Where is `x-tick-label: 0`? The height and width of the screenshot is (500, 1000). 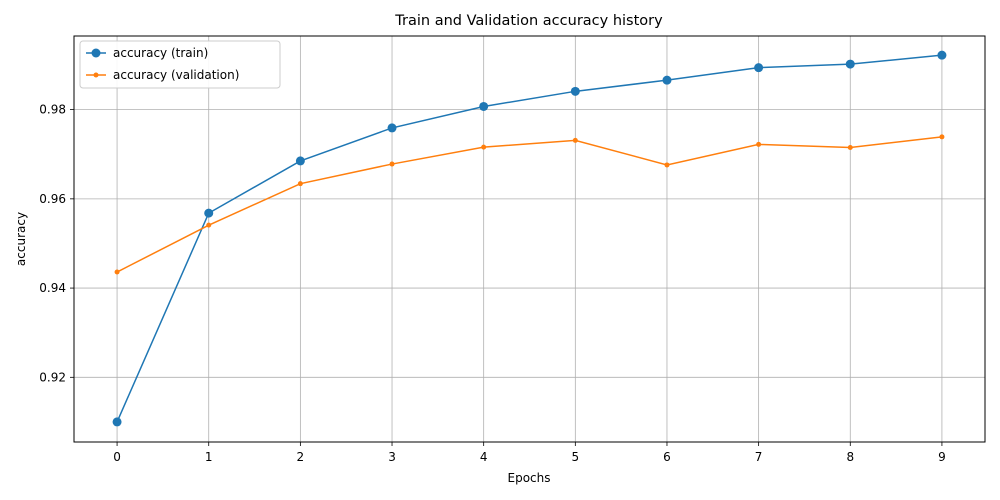
x-tick-label: 0 is located at coordinates (117, 457).